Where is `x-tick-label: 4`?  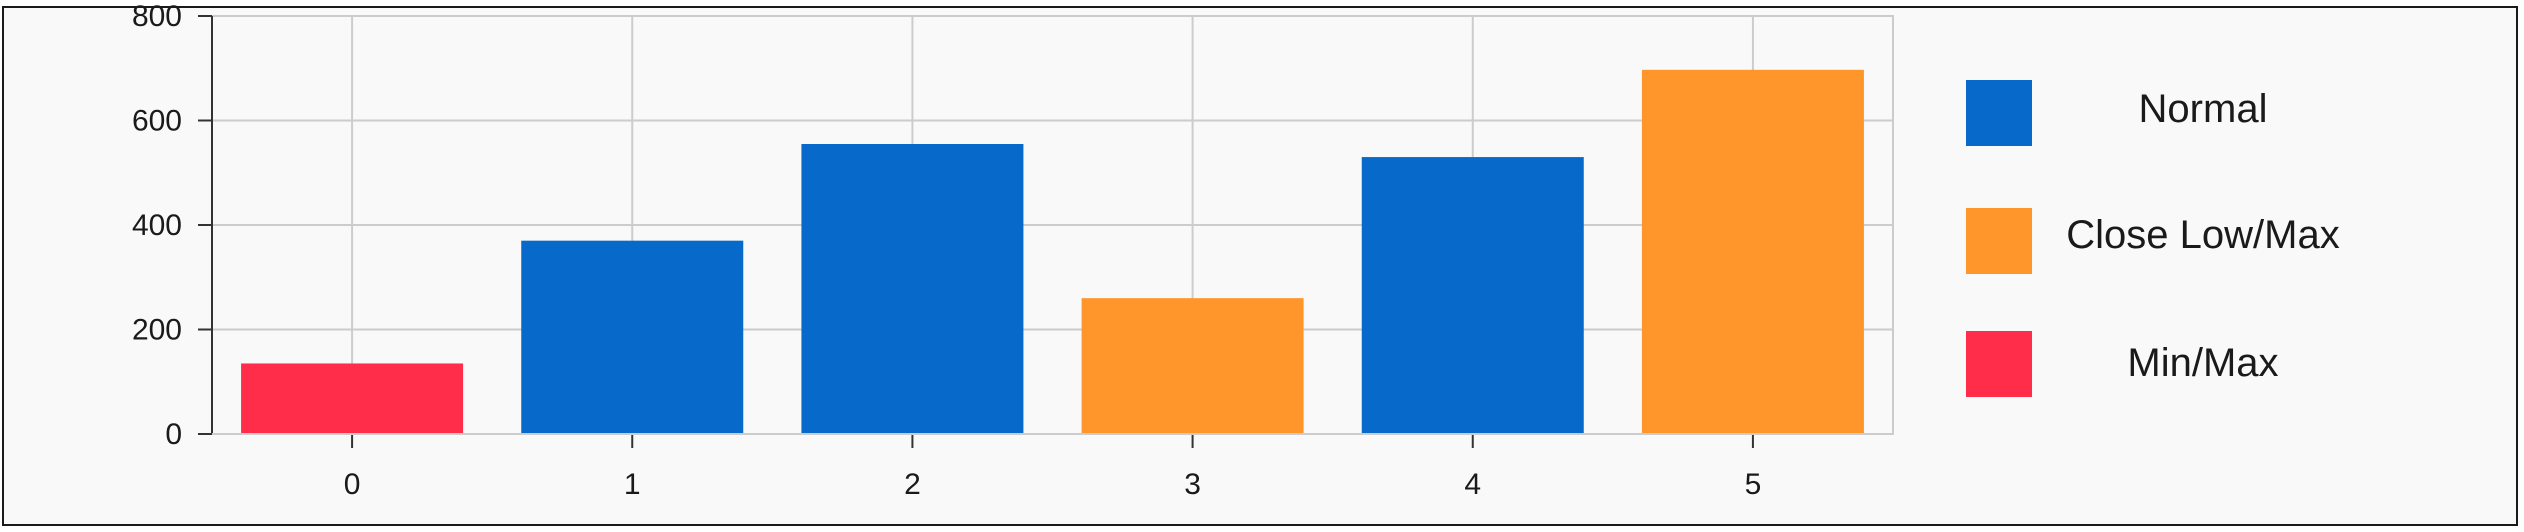 x-tick-label: 4 is located at coordinates (1472, 484).